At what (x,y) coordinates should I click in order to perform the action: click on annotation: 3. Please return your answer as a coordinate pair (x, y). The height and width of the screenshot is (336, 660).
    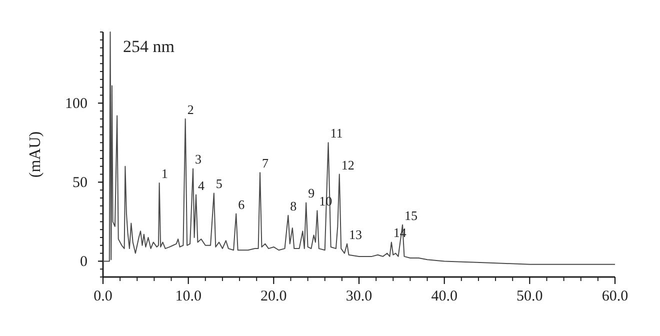
    Looking at the image, I should click on (198, 159).